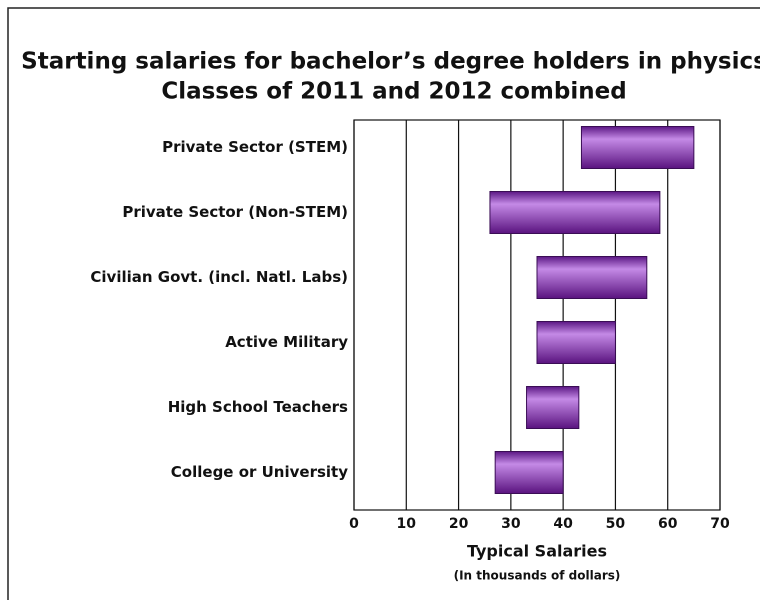  What do you see at coordinates (286, 342) in the screenshot?
I see `y-tick-label: Active Military` at bounding box center [286, 342].